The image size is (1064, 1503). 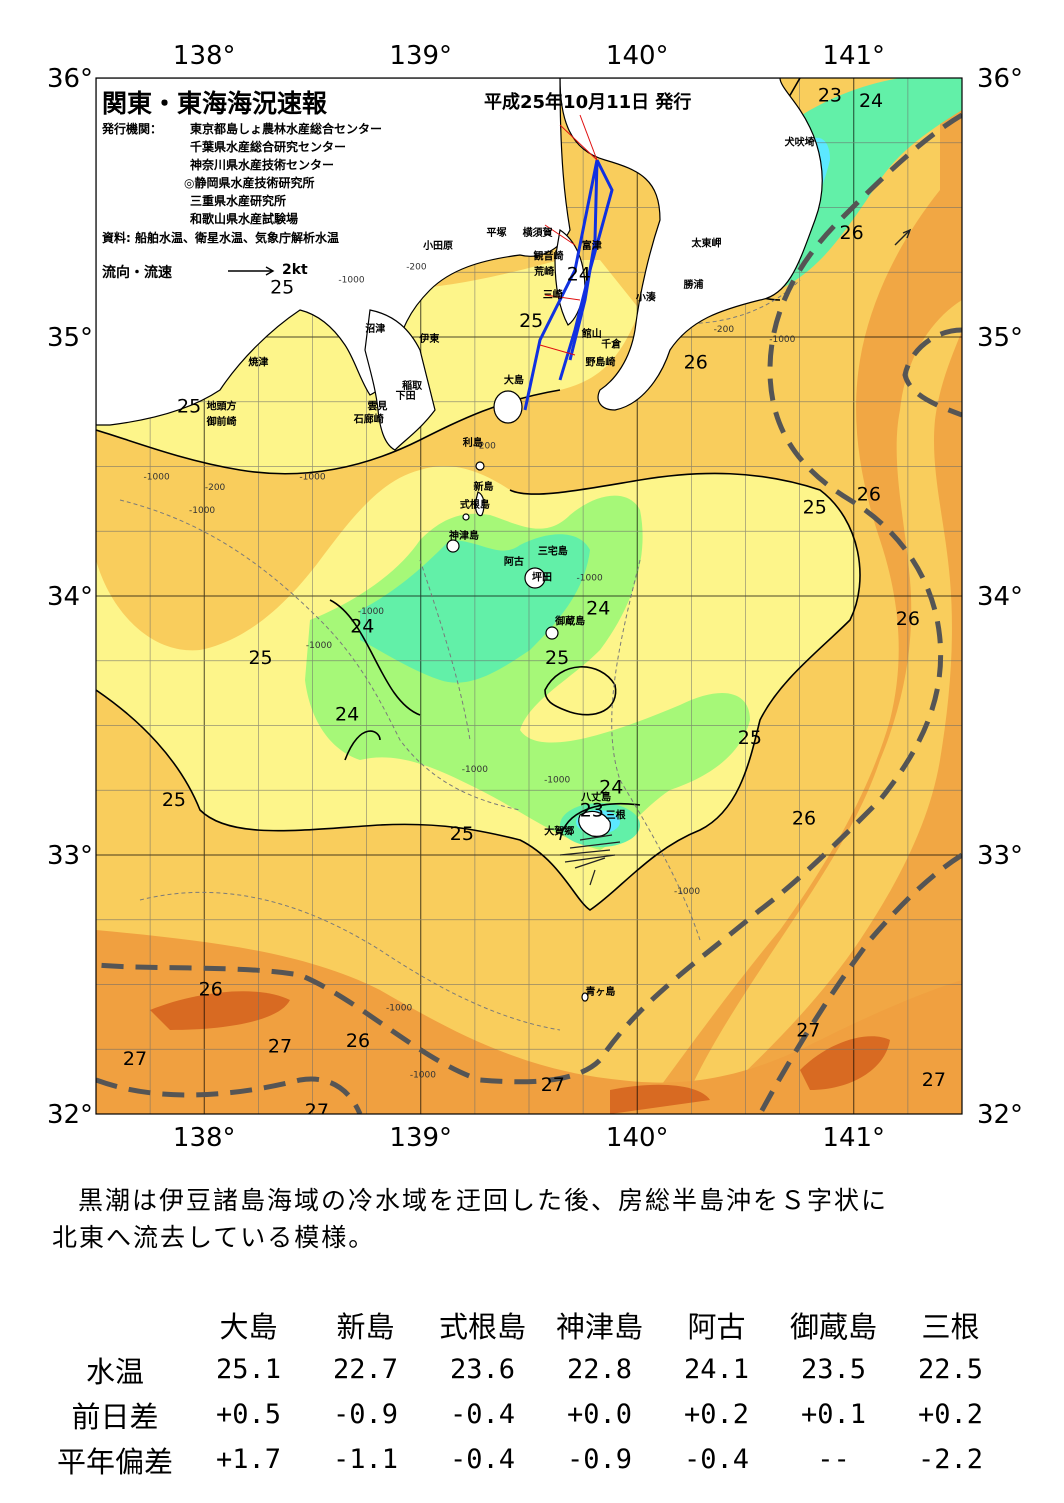 What do you see at coordinates (406, 396) in the screenshot?
I see `place-name: 下田` at bounding box center [406, 396].